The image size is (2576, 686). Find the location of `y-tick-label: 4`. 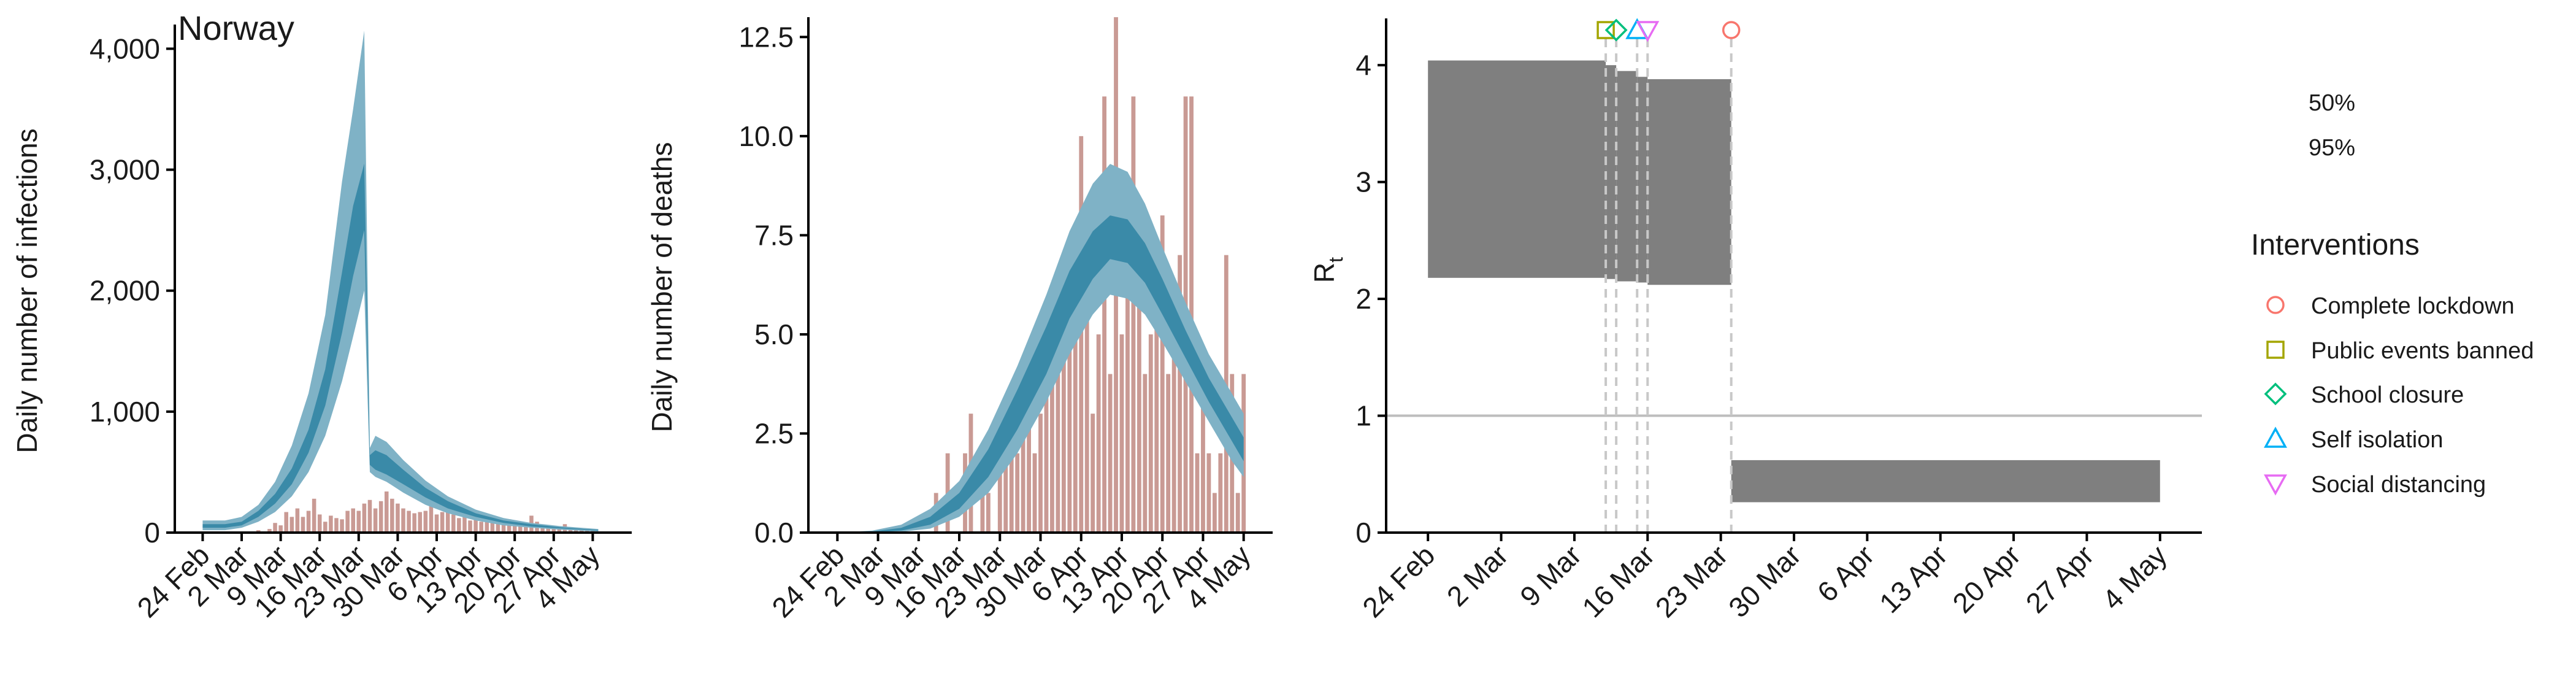

y-tick-label: 4 is located at coordinates (1363, 65).